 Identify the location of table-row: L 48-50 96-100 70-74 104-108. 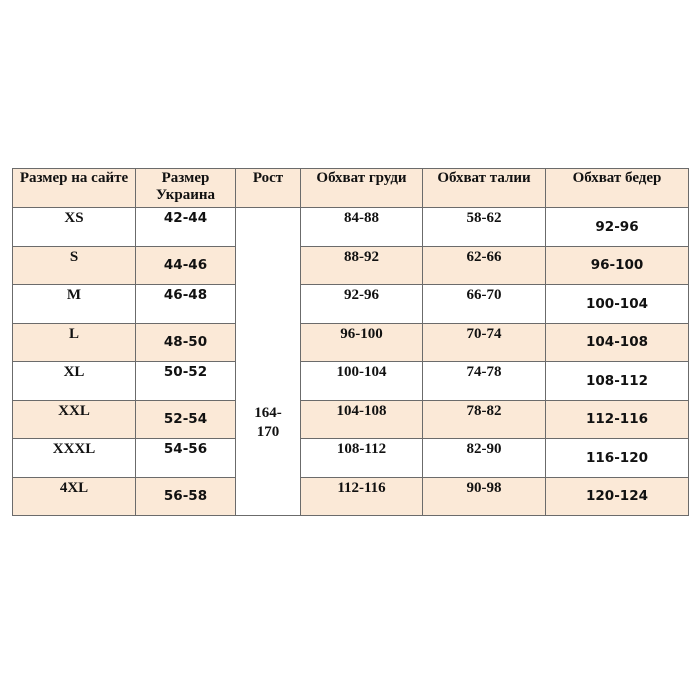
(350, 342).